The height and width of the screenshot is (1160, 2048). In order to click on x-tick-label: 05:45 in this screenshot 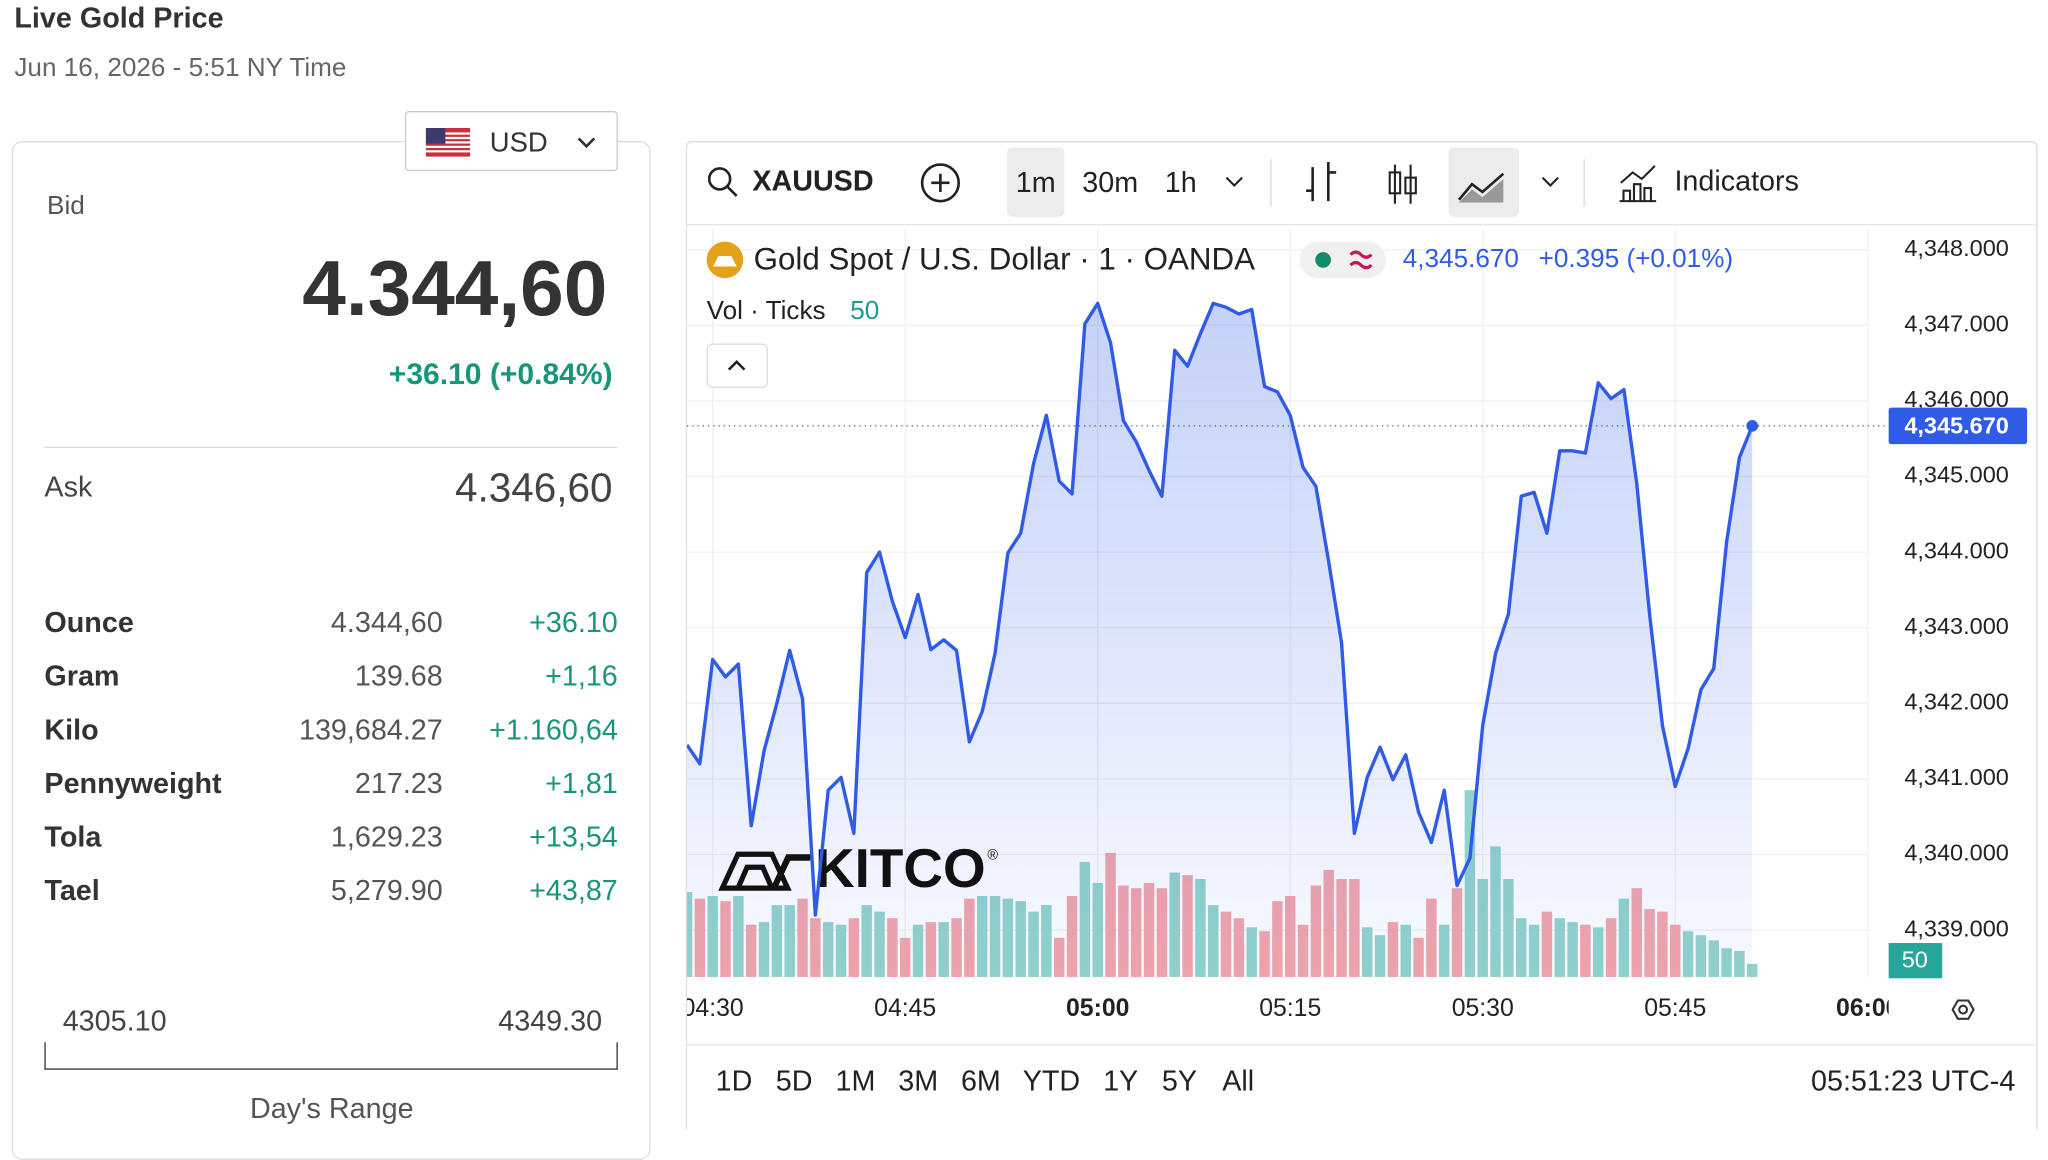, I will do `click(1675, 1008)`.